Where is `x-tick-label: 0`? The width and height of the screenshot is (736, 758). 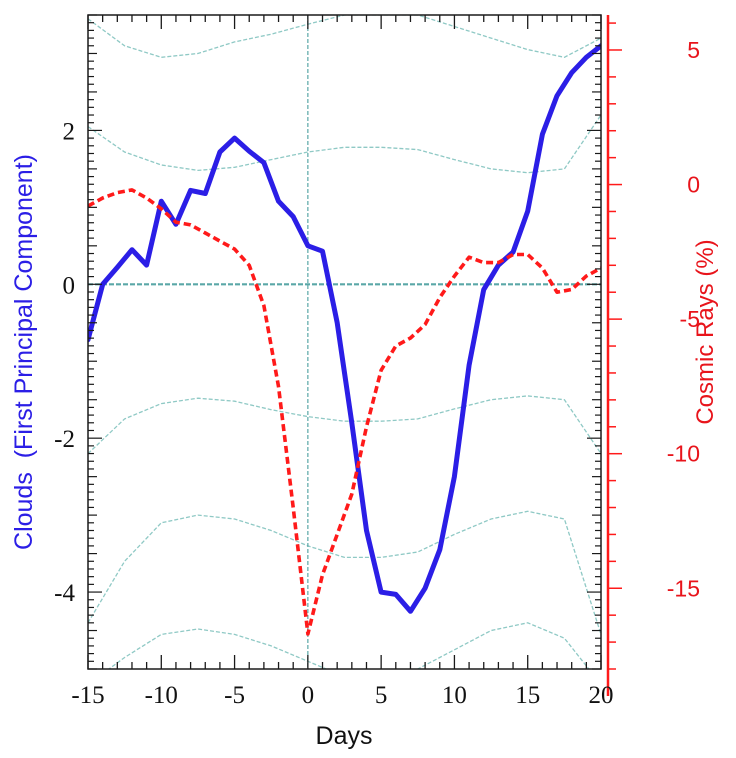
x-tick-label: 0 is located at coordinates (308, 695).